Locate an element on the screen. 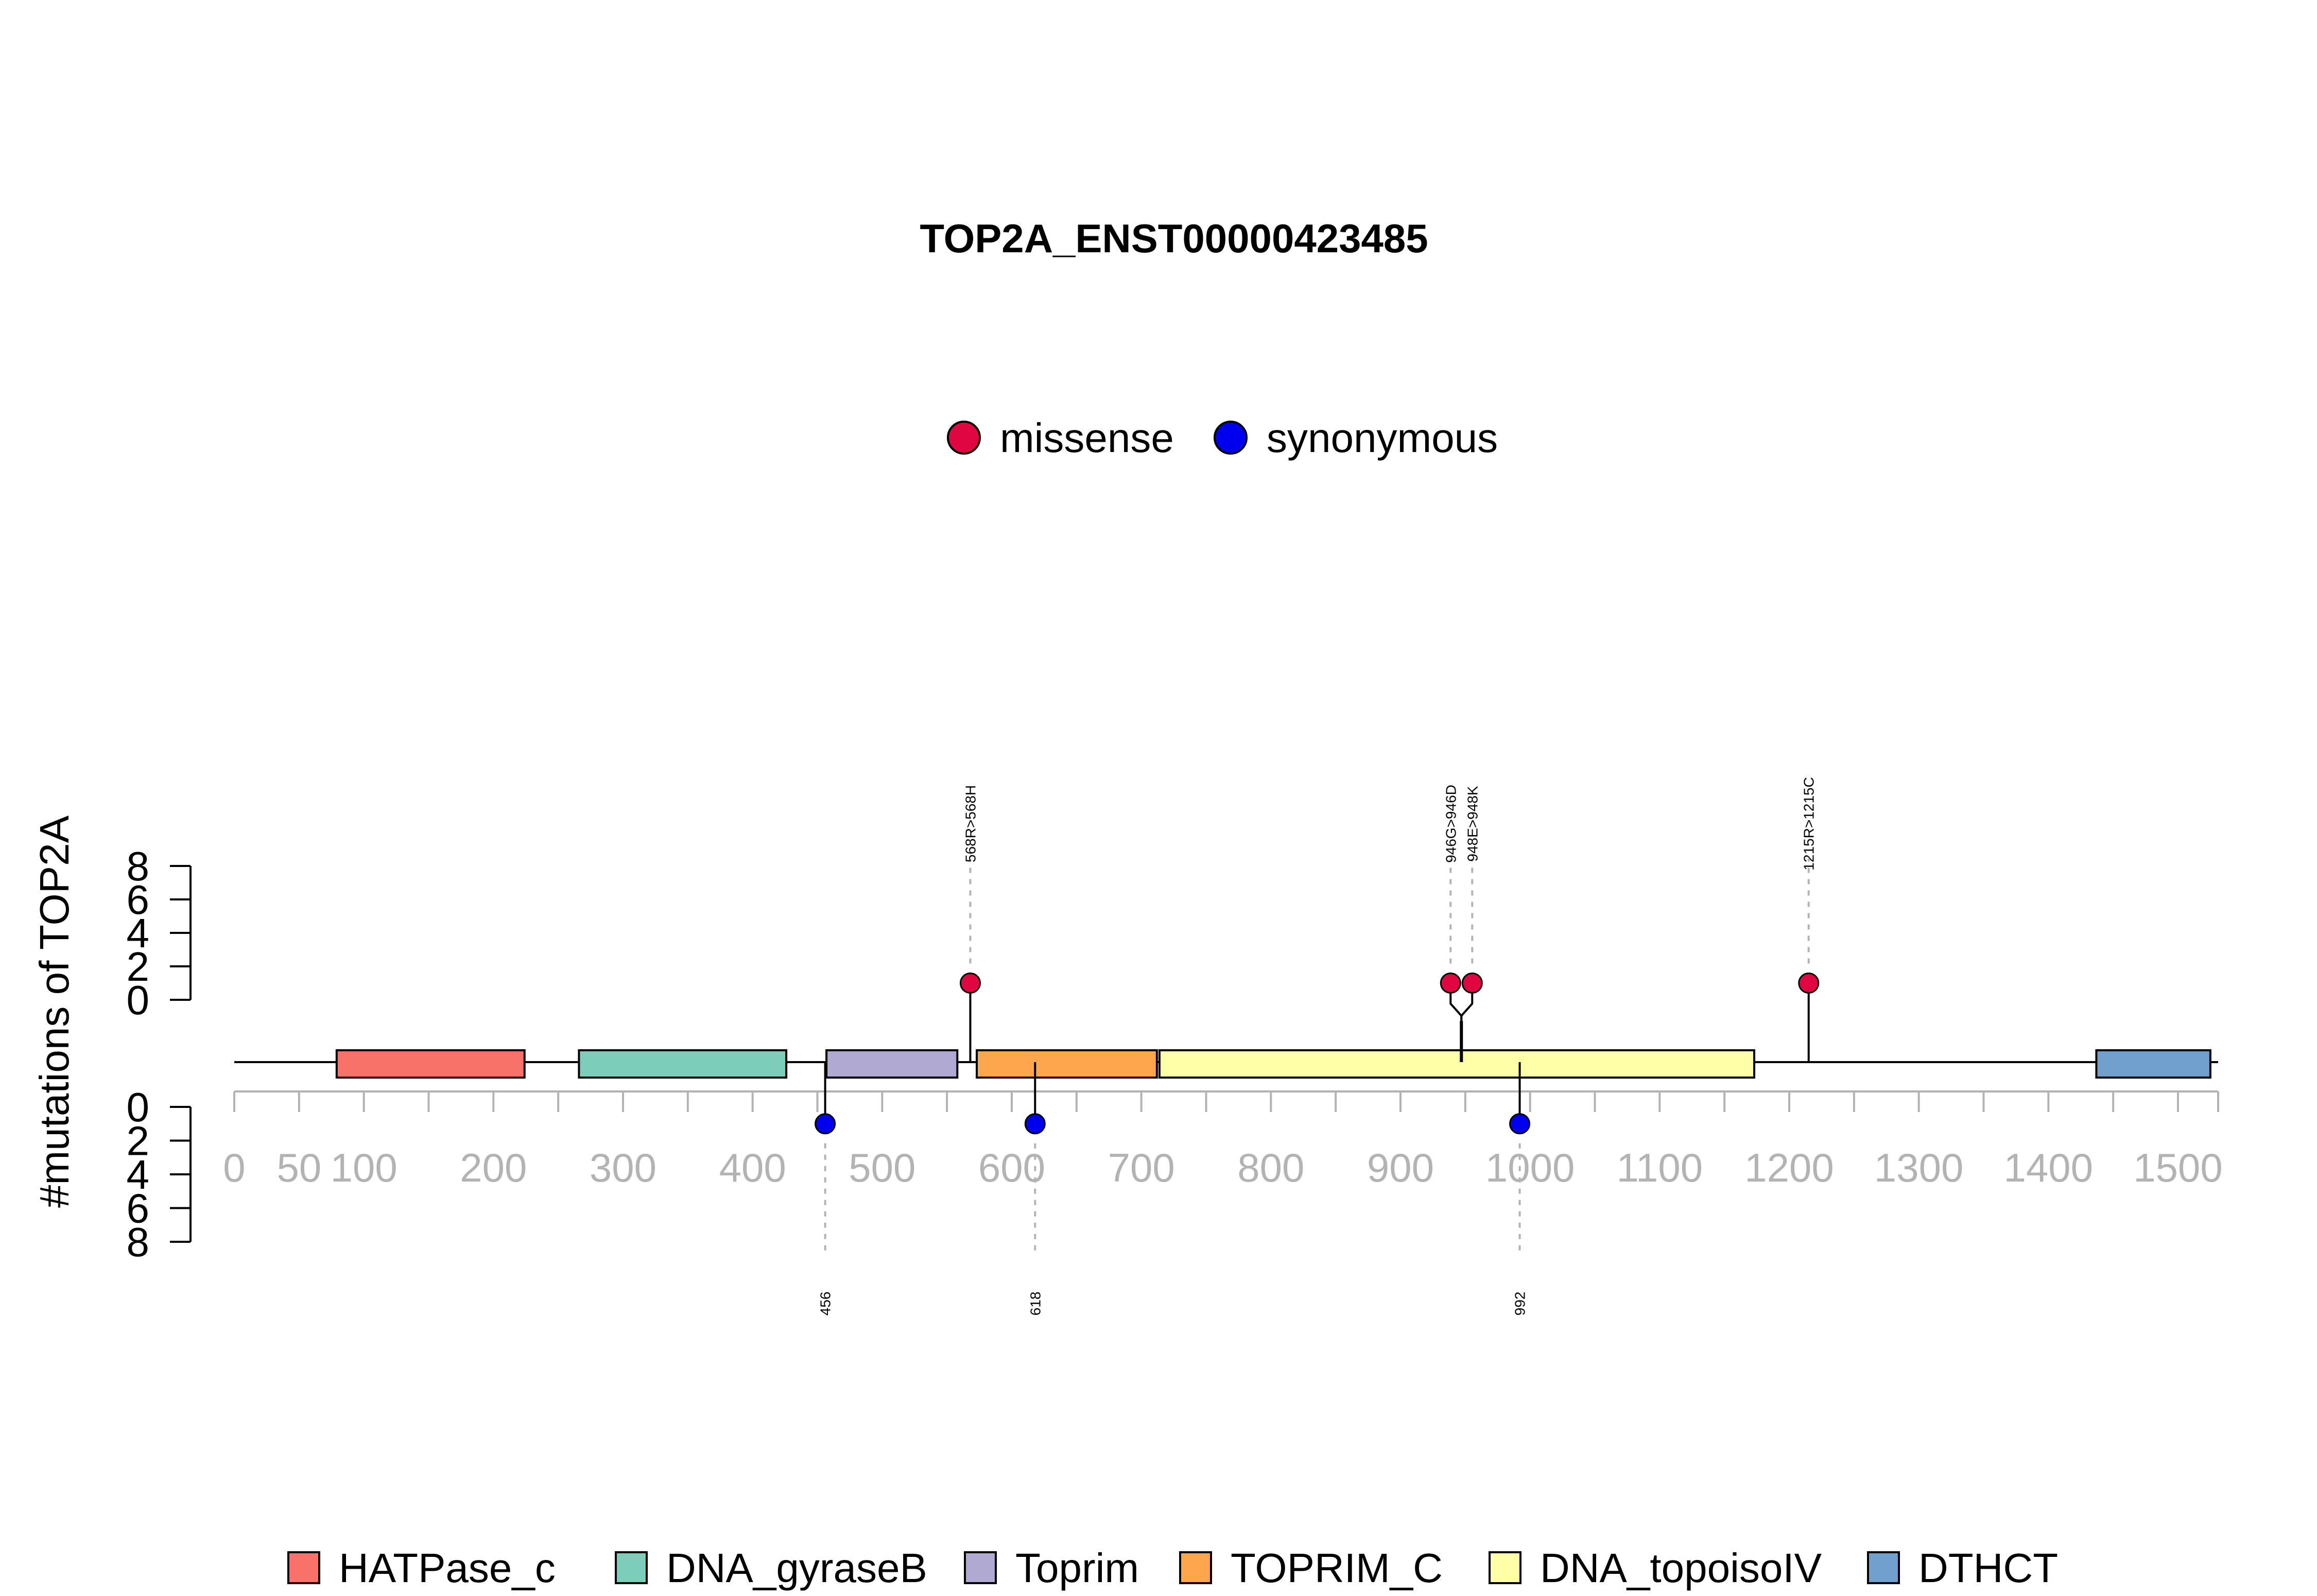 The height and width of the screenshot is (1596, 2317). mutation-label: 456 is located at coordinates (826, 1304).